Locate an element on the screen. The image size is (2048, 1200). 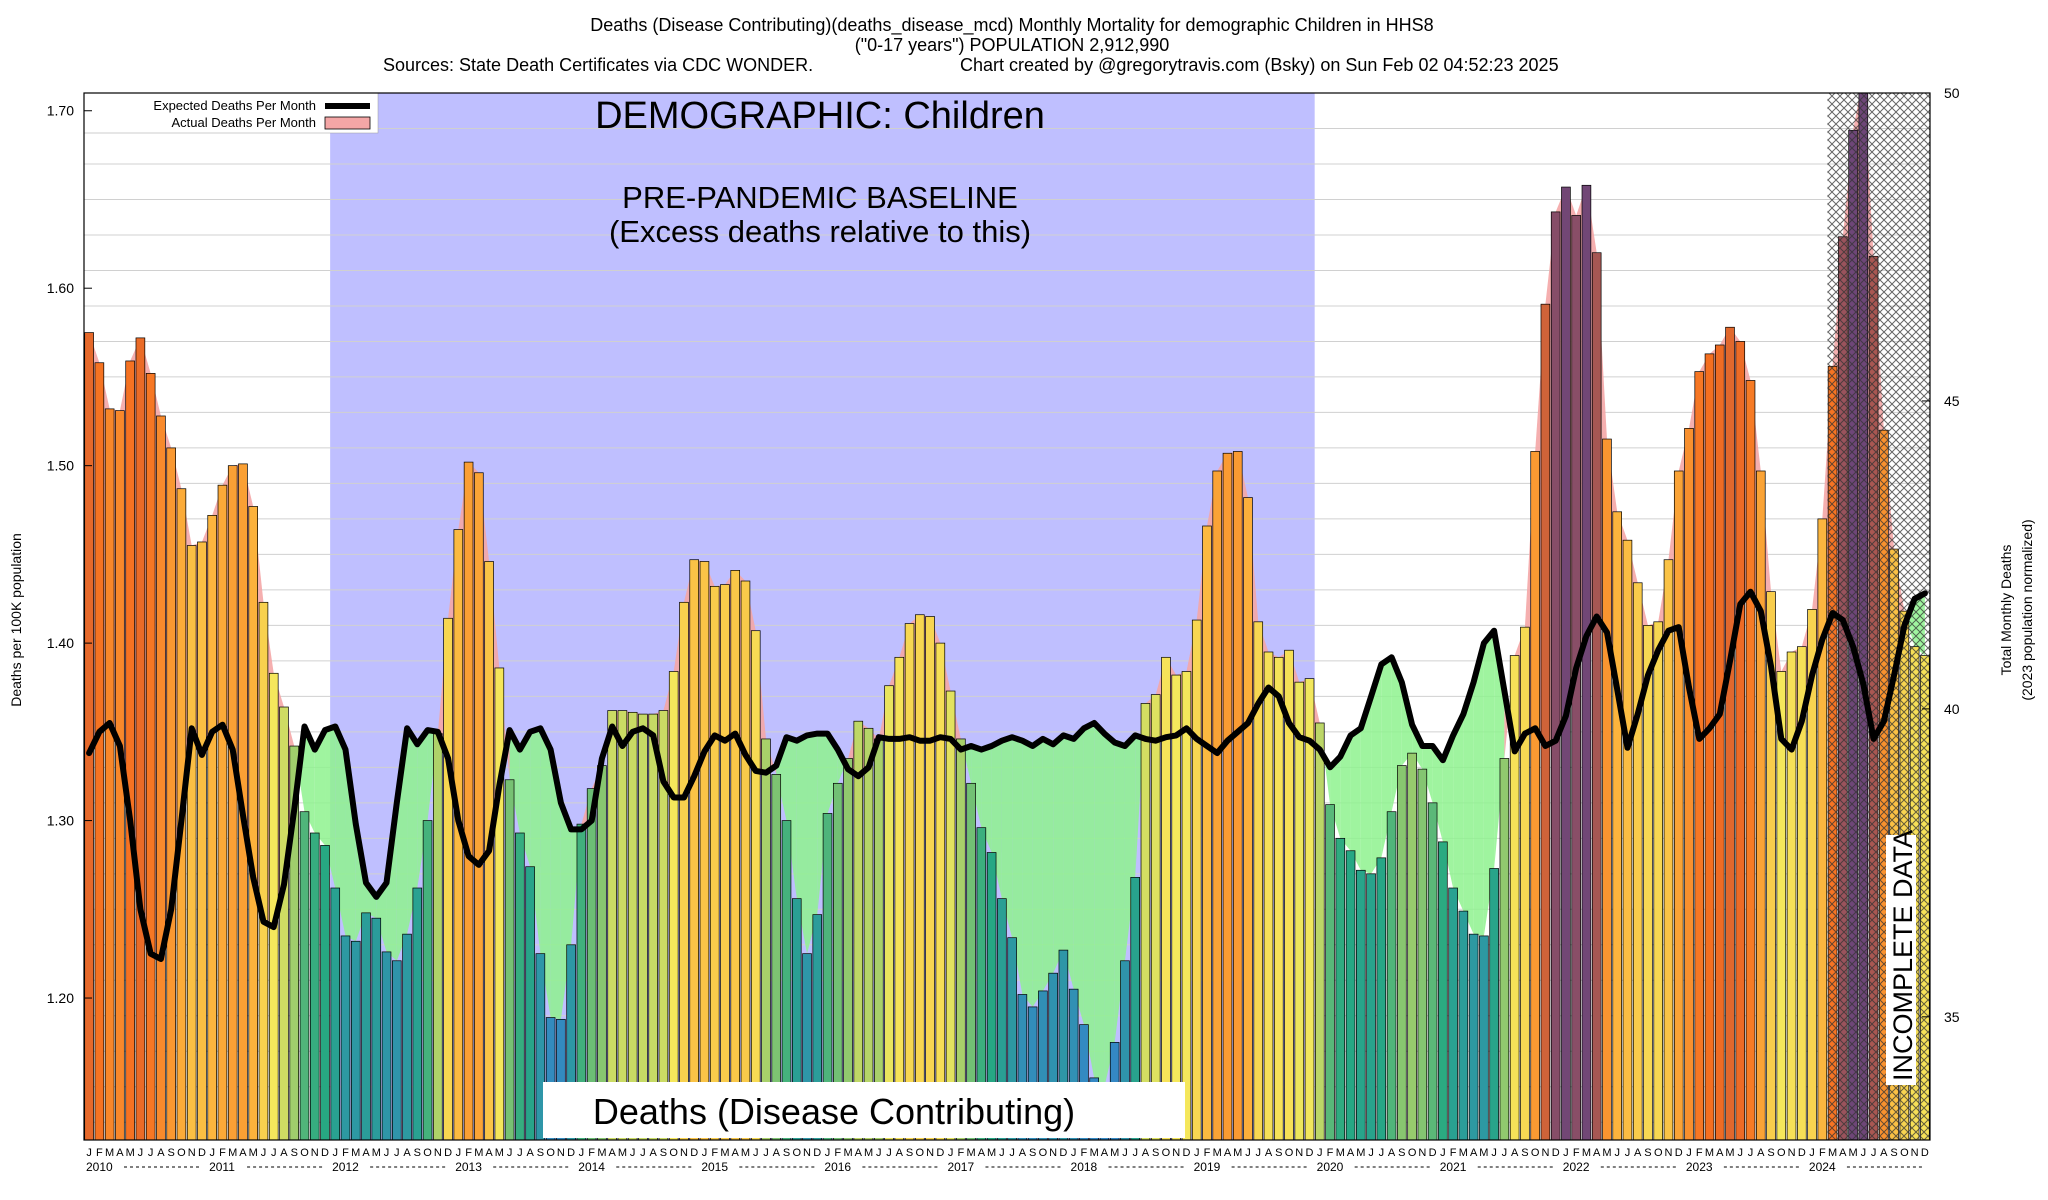
year-tick-label: 2024 is located at coordinates (1822, 1167).